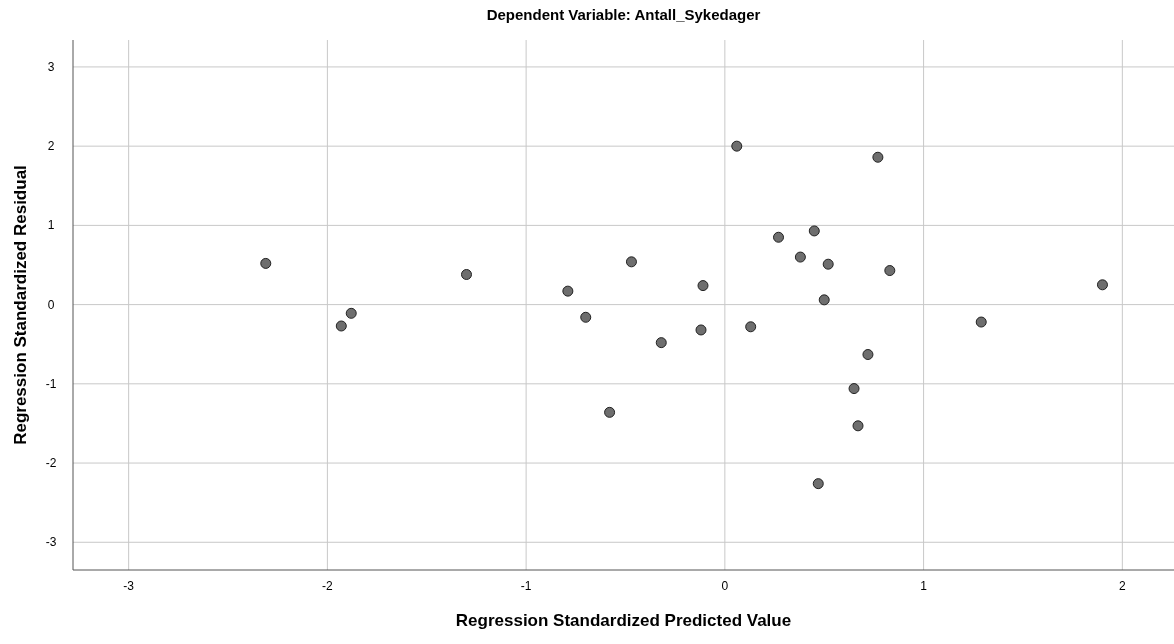  Describe the element at coordinates (129, 586) in the screenshot. I see `x-tick-label: -3` at that location.